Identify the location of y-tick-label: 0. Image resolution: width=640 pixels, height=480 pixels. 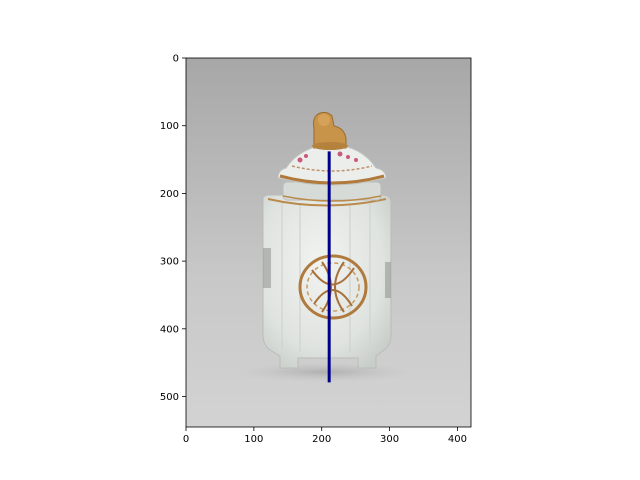
(176, 59).